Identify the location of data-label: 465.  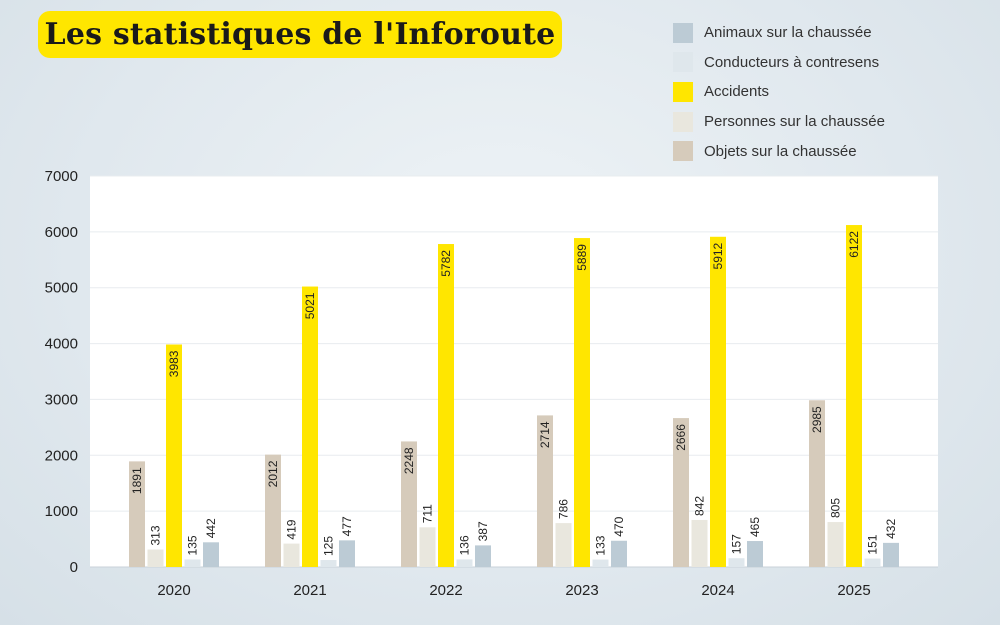
(755, 527).